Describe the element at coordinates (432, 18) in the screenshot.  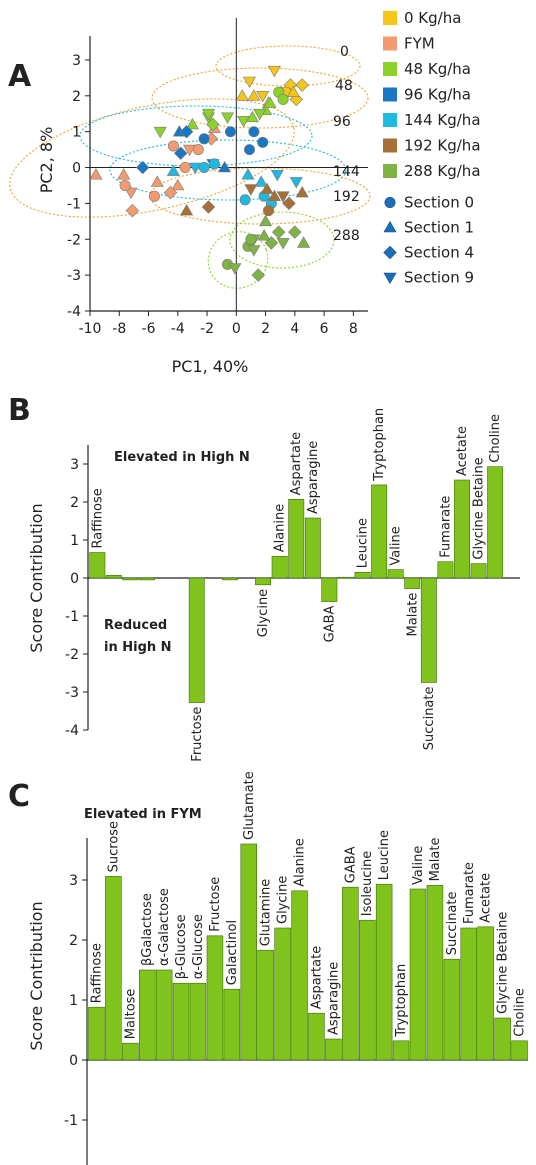
I see `legend-label-0-kg-ha: 0 Kg/ha` at that location.